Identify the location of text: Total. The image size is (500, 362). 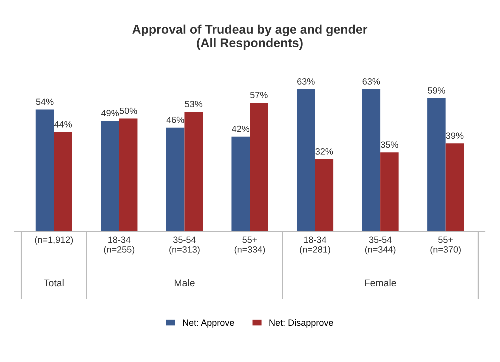
(54, 283).